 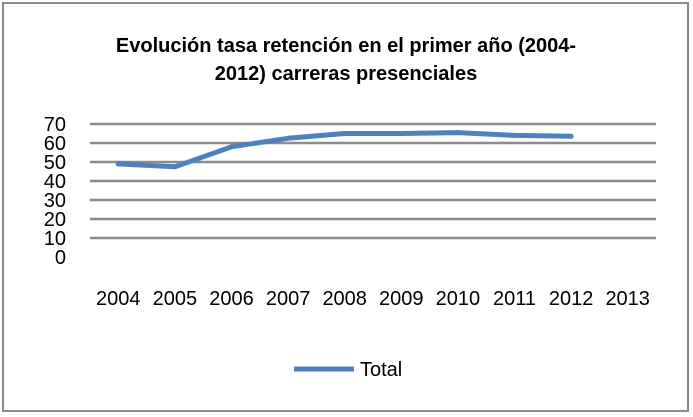 I want to click on x-tick-label: 2011, so click(x=514, y=299).